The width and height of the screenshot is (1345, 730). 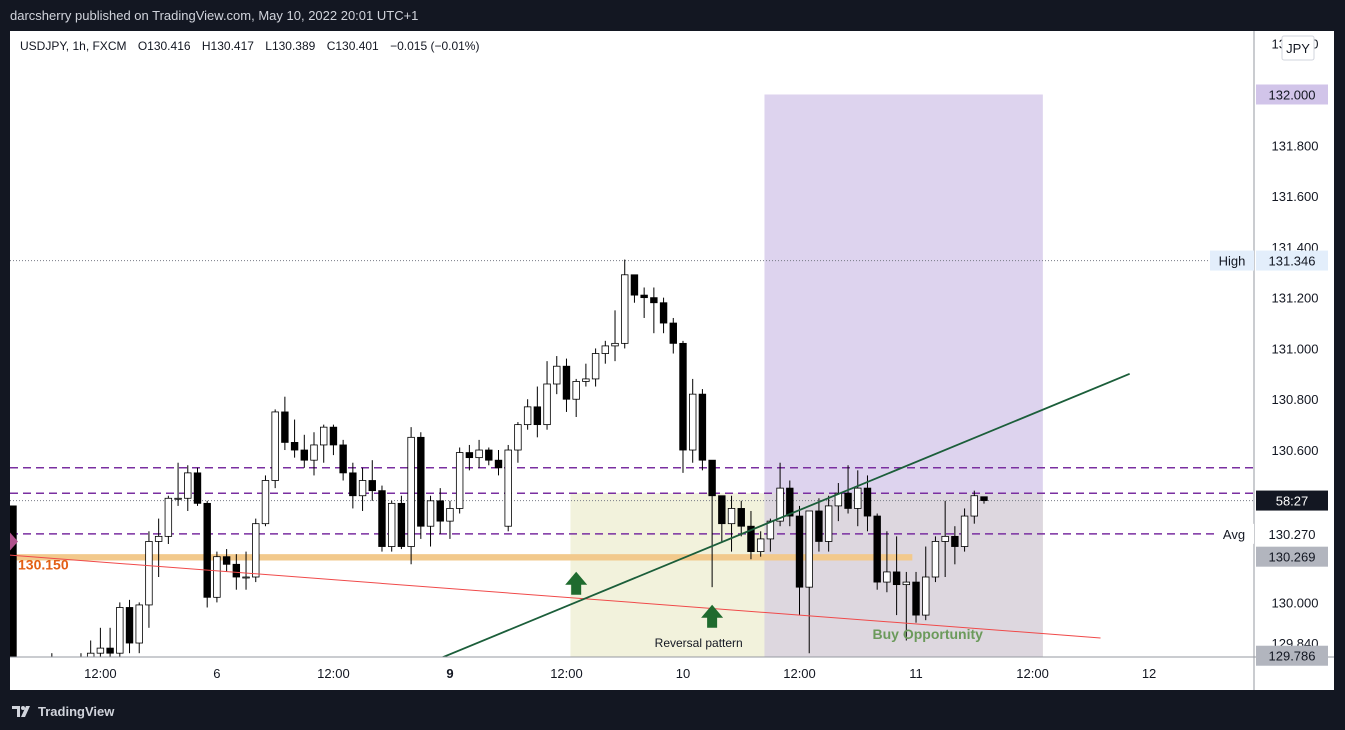 What do you see at coordinates (683, 673) in the screenshot?
I see `time-tick: 10` at bounding box center [683, 673].